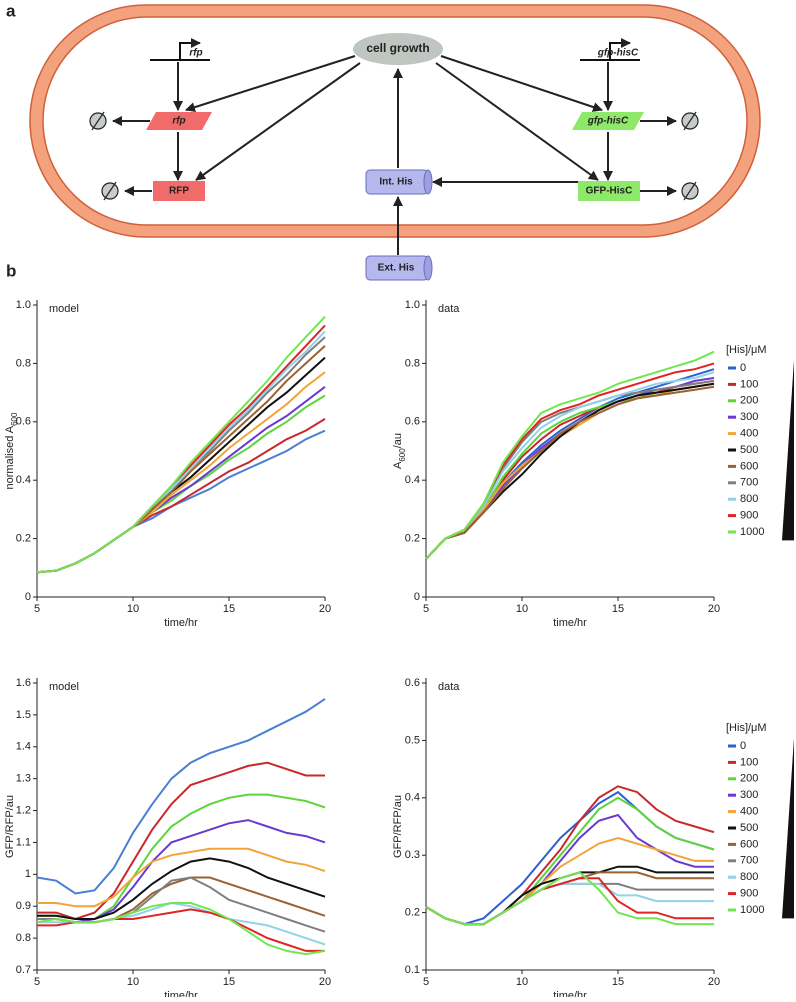 The image size is (796, 1002). I want to click on arrows, so click(394, 155).